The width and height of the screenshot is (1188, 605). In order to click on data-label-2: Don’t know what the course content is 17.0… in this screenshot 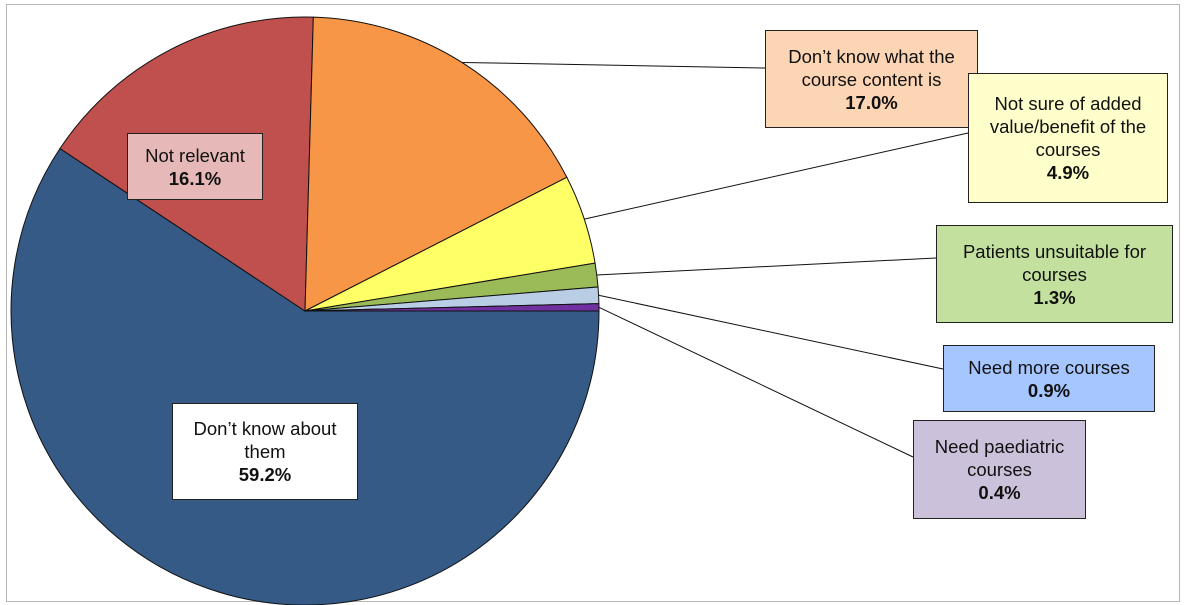, I will do `click(871, 79)`.